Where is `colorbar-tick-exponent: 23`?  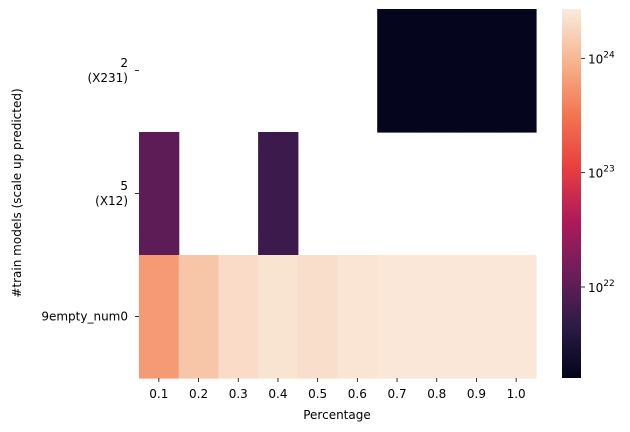 colorbar-tick-exponent: 23 is located at coordinates (608, 170).